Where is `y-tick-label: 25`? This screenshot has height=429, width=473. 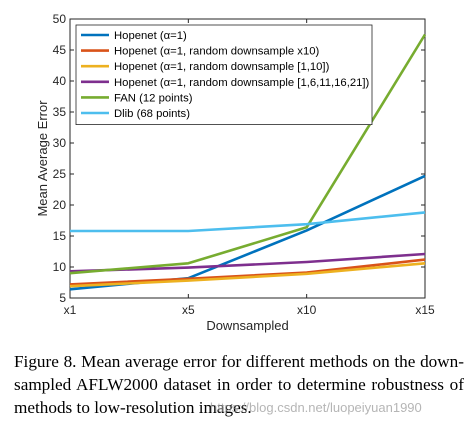
y-tick-label: 25 is located at coordinates (60, 174).